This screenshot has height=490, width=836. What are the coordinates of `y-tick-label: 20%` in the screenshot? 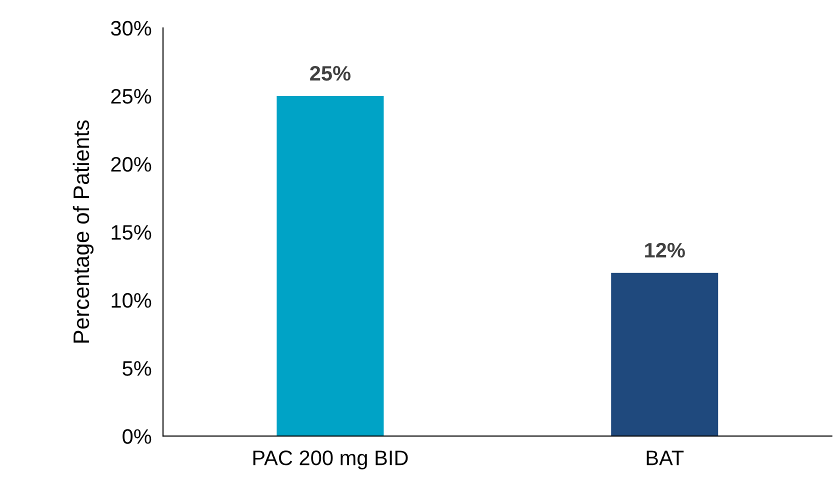 It's located at (131, 164).